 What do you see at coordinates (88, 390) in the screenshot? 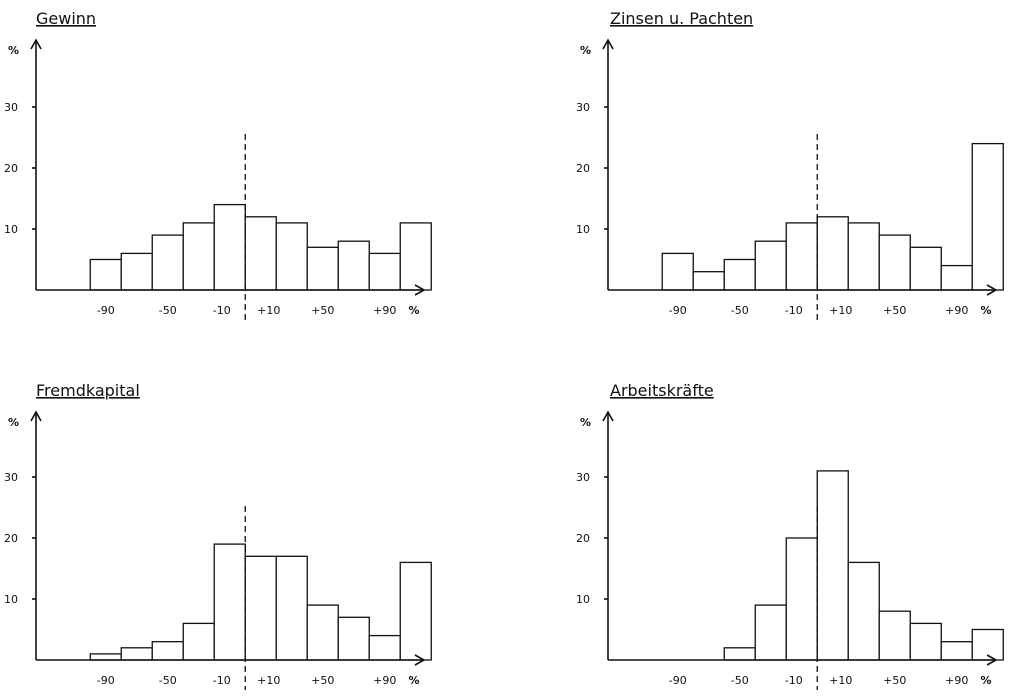
I see `panel-title: Fremdkapital` at bounding box center [88, 390].